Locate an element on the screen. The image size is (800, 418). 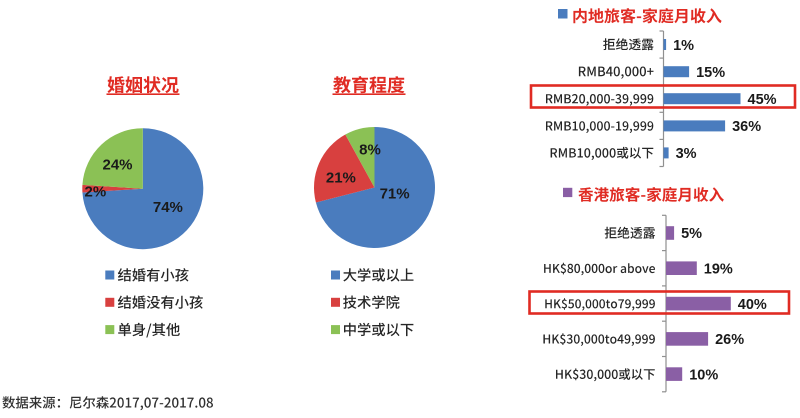
svg-text: 10% is located at coordinates (703, 375).